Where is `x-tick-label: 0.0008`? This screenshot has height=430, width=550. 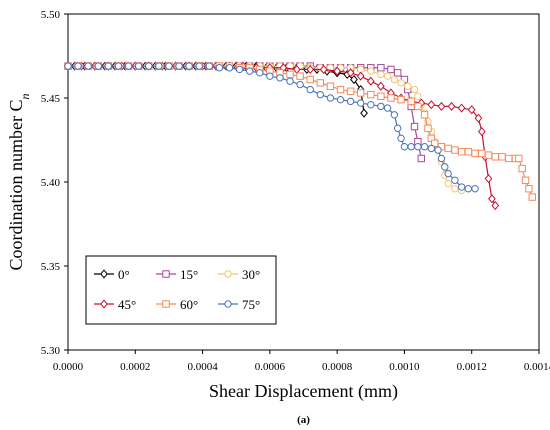 x-tick-label: 0.0008 is located at coordinates (337, 367).